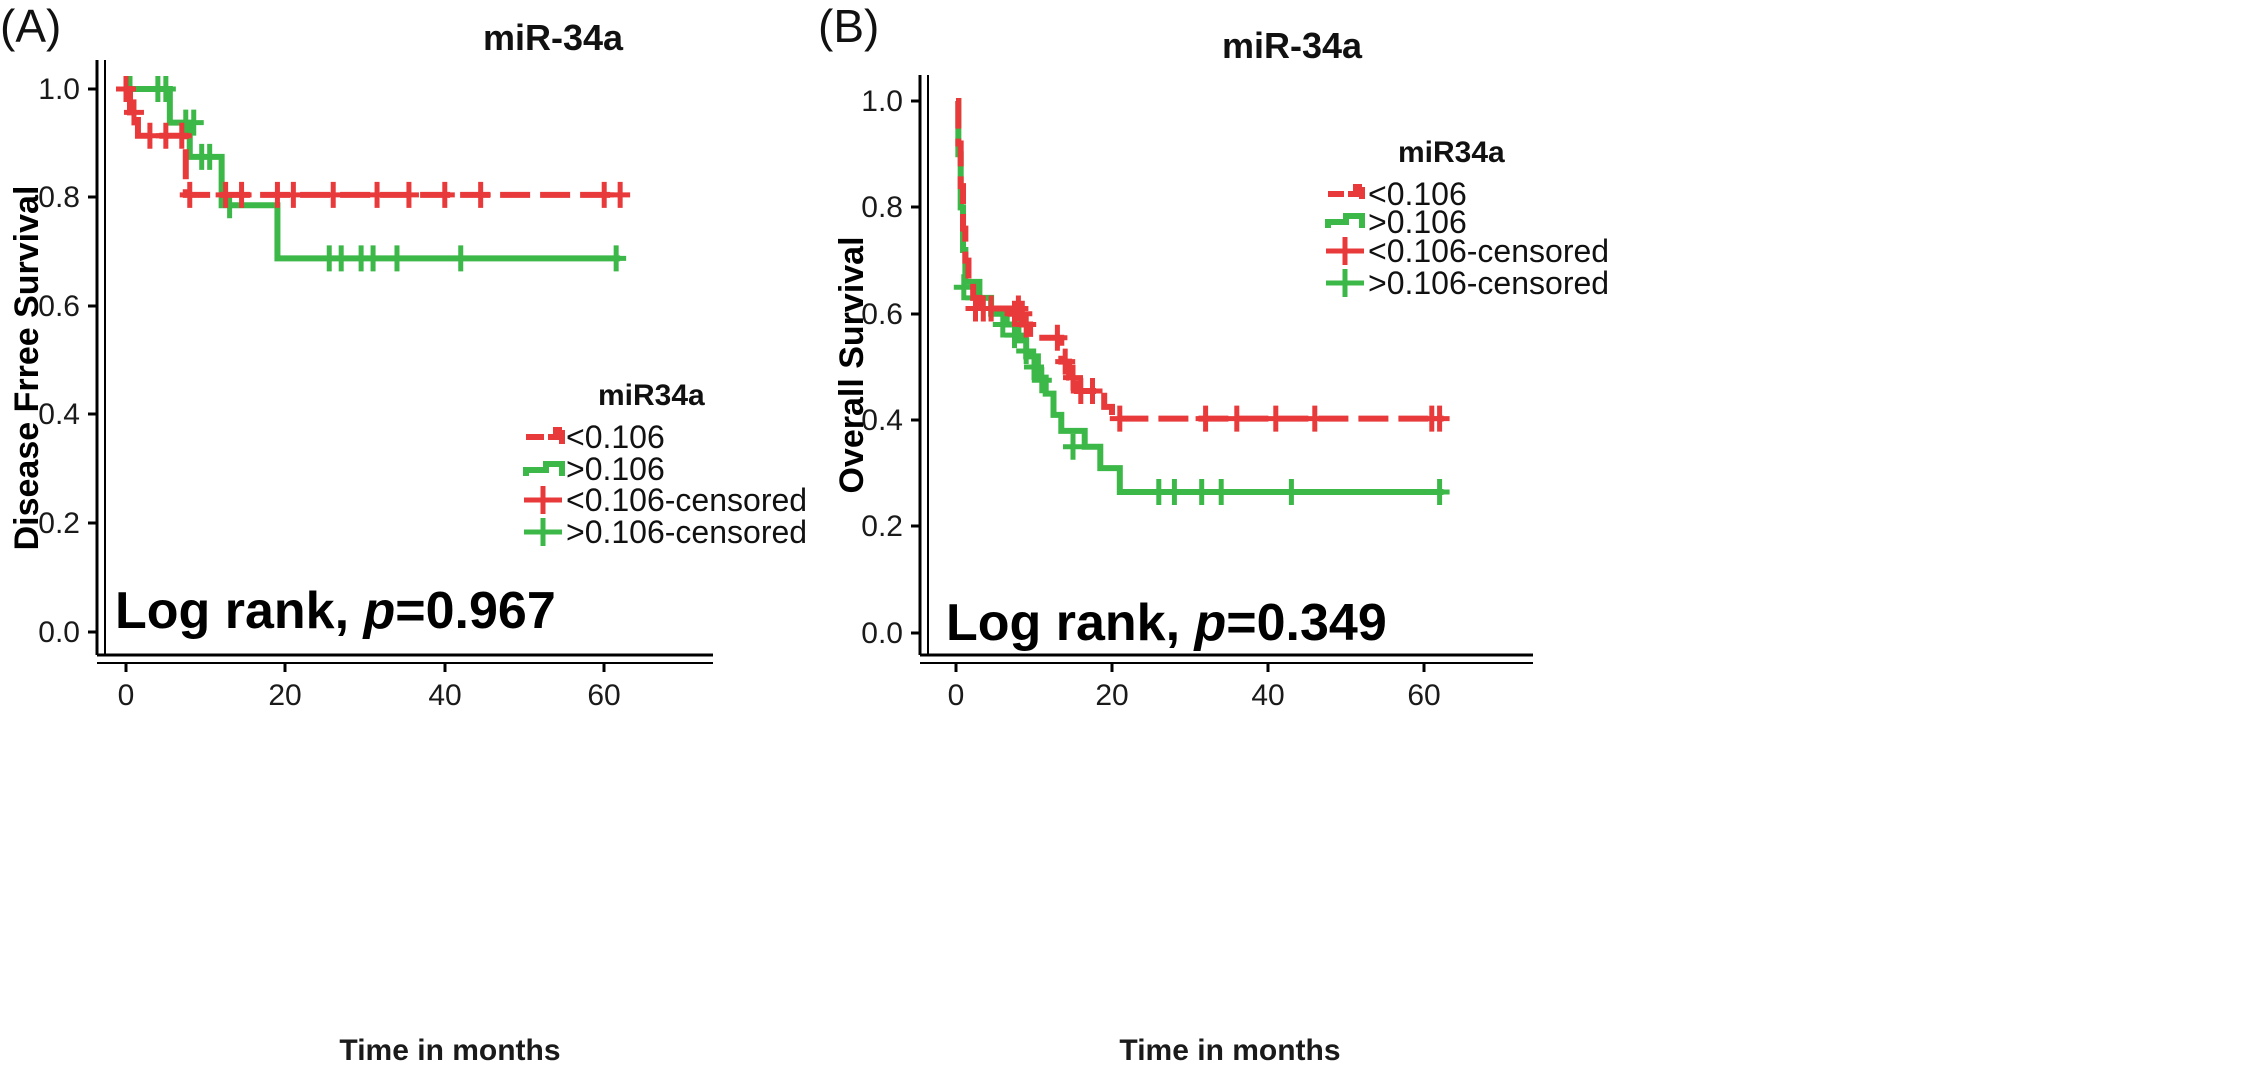  I want to click on panel-label-a: (A), so click(30, 26).